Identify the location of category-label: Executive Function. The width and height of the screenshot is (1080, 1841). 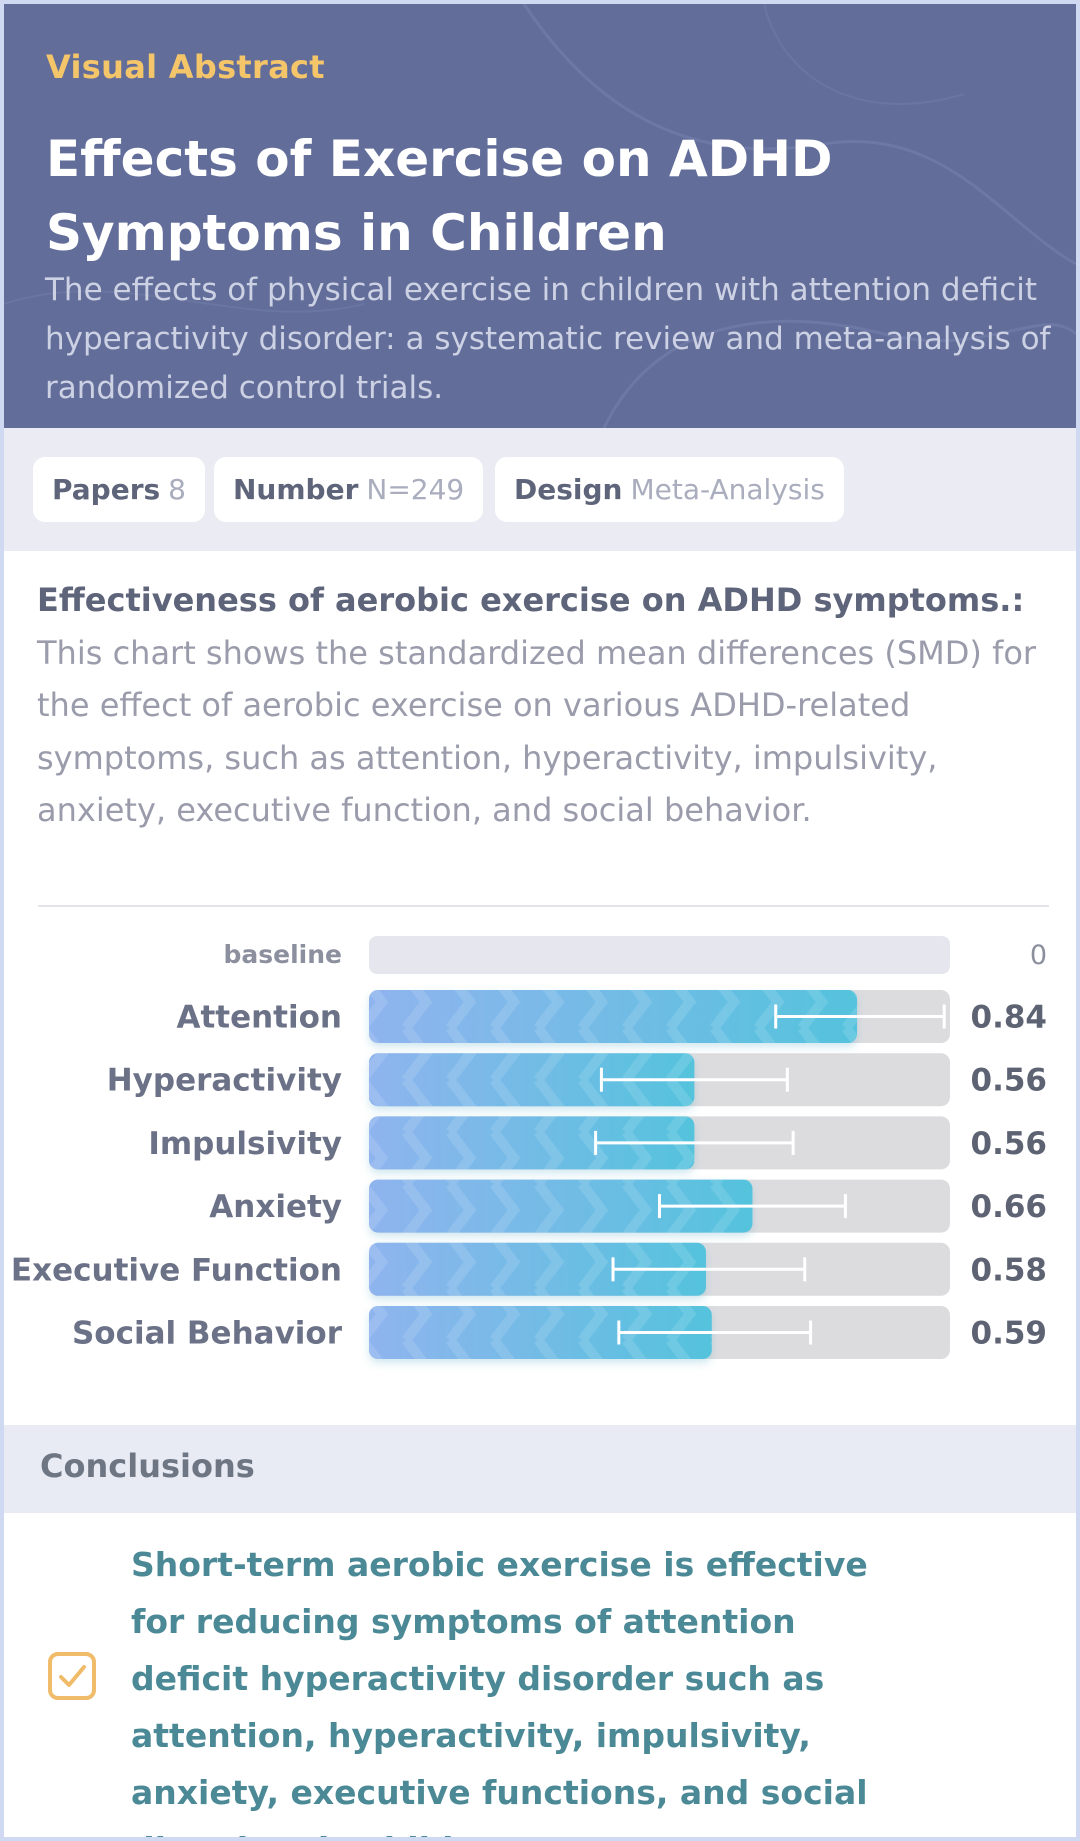
(176, 1270).